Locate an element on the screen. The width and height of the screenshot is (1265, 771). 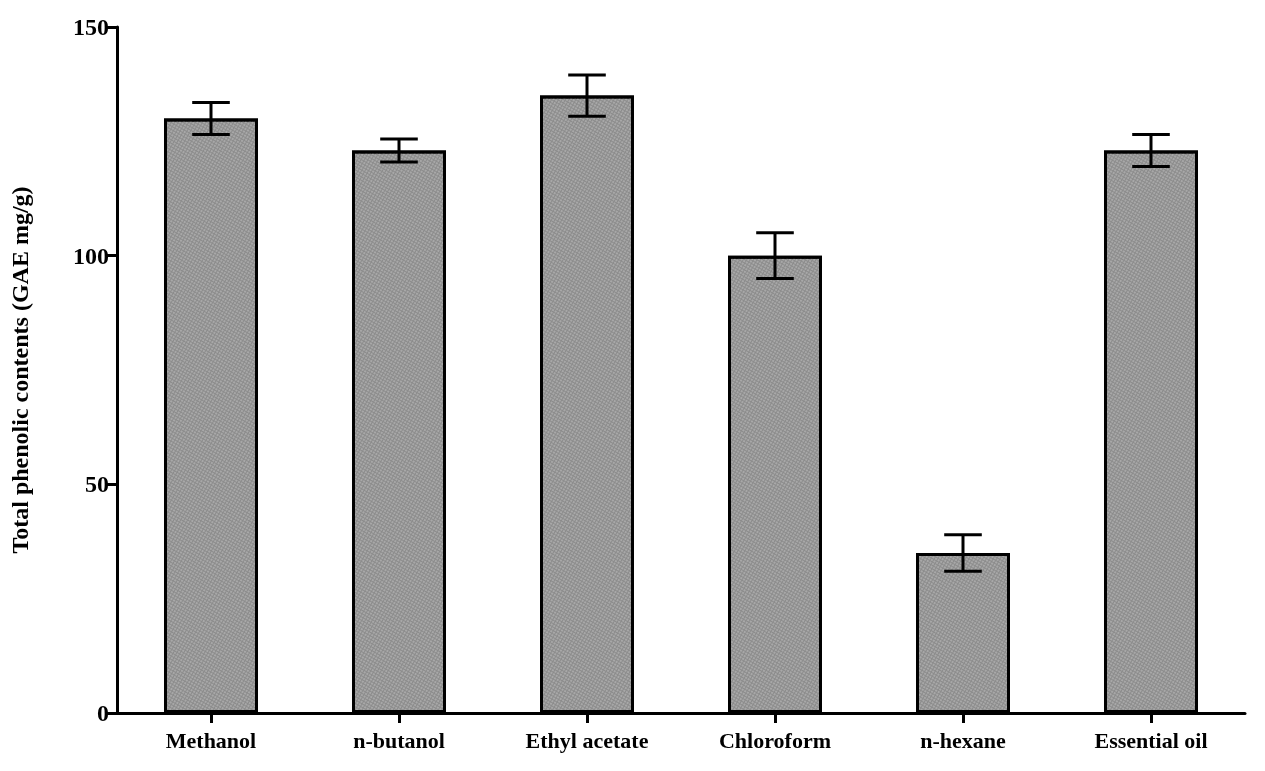
y-tick-label: 100 is located at coordinates (91, 255).